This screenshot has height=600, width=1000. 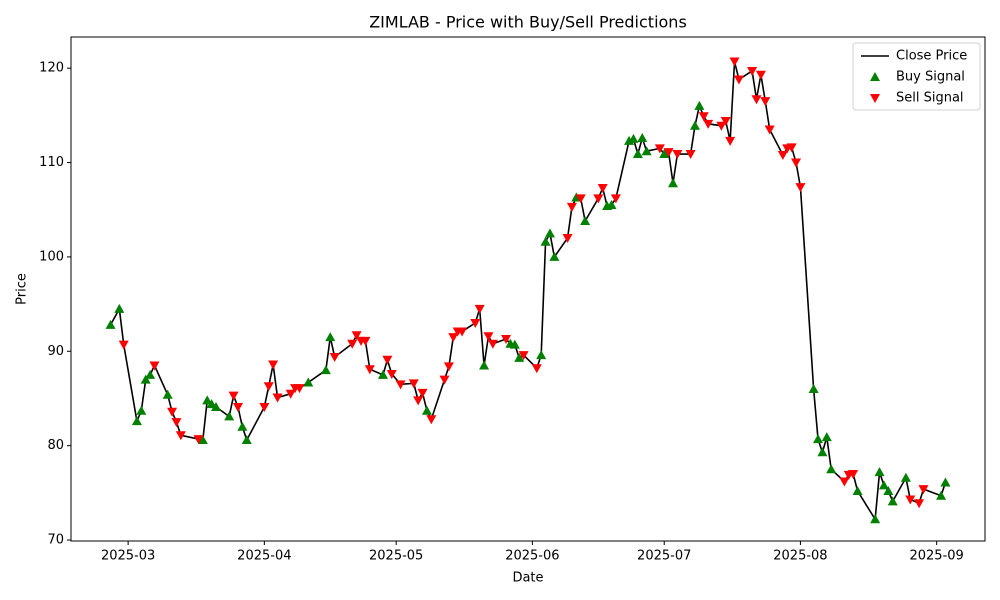 I want to click on x-tick-label: 2025-05, so click(x=396, y=556).